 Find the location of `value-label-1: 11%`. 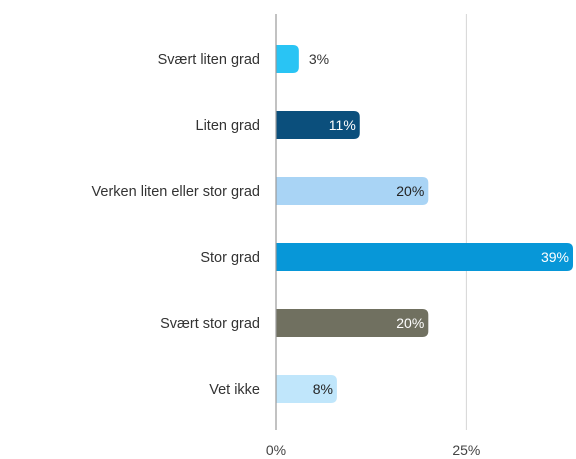

value-label-1: 11% is located at coordinates (342, 125).